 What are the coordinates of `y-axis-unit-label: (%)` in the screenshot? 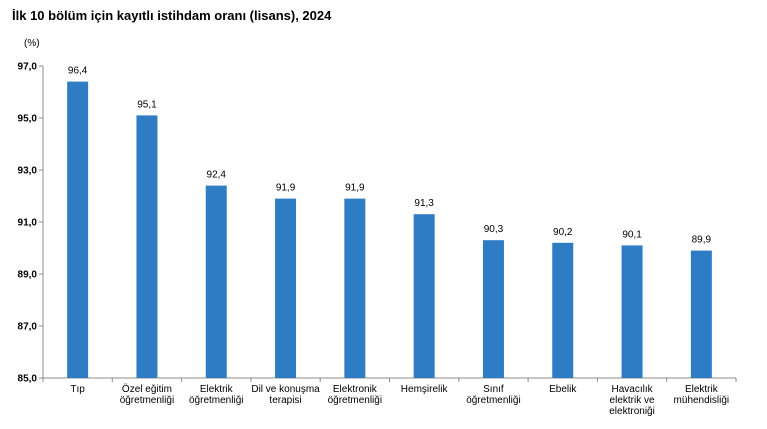 It's located at (32, 43).